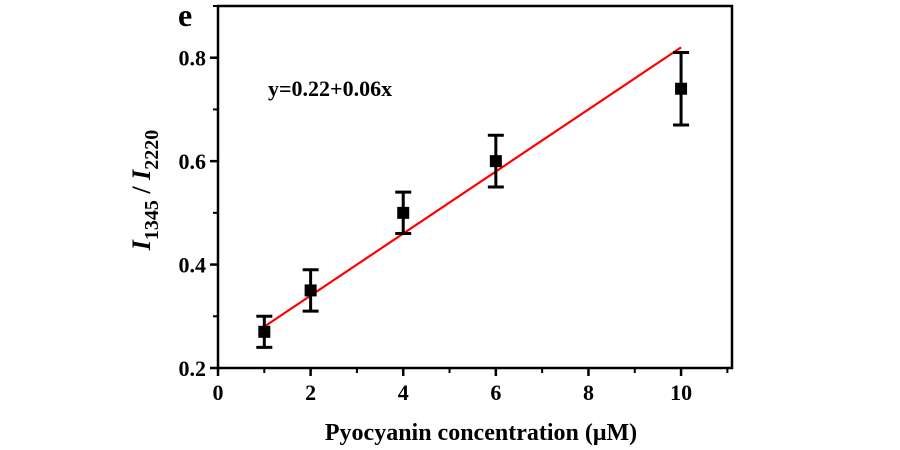 The image size is (900, 450). Describe the element at coordinates (310, 392) in the screenshot. I see `x-tick-label: 2` at that location.